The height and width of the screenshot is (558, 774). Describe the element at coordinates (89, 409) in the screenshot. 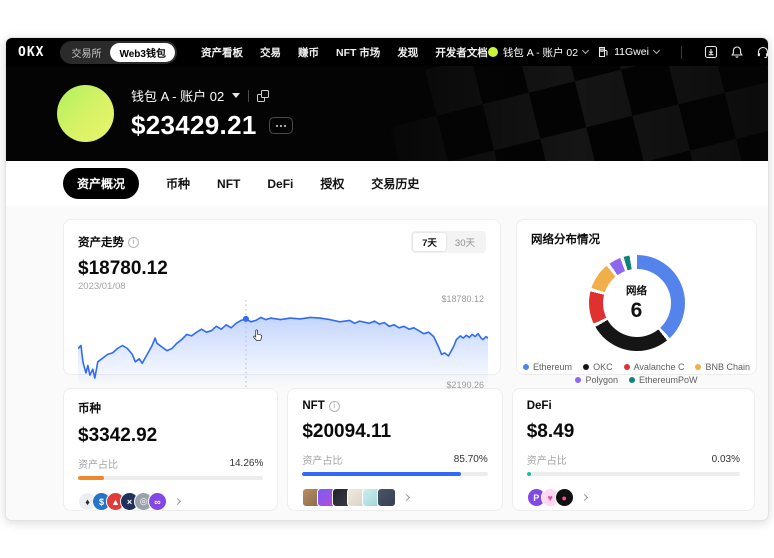

I see `coins-card-title: 币种` at that location.